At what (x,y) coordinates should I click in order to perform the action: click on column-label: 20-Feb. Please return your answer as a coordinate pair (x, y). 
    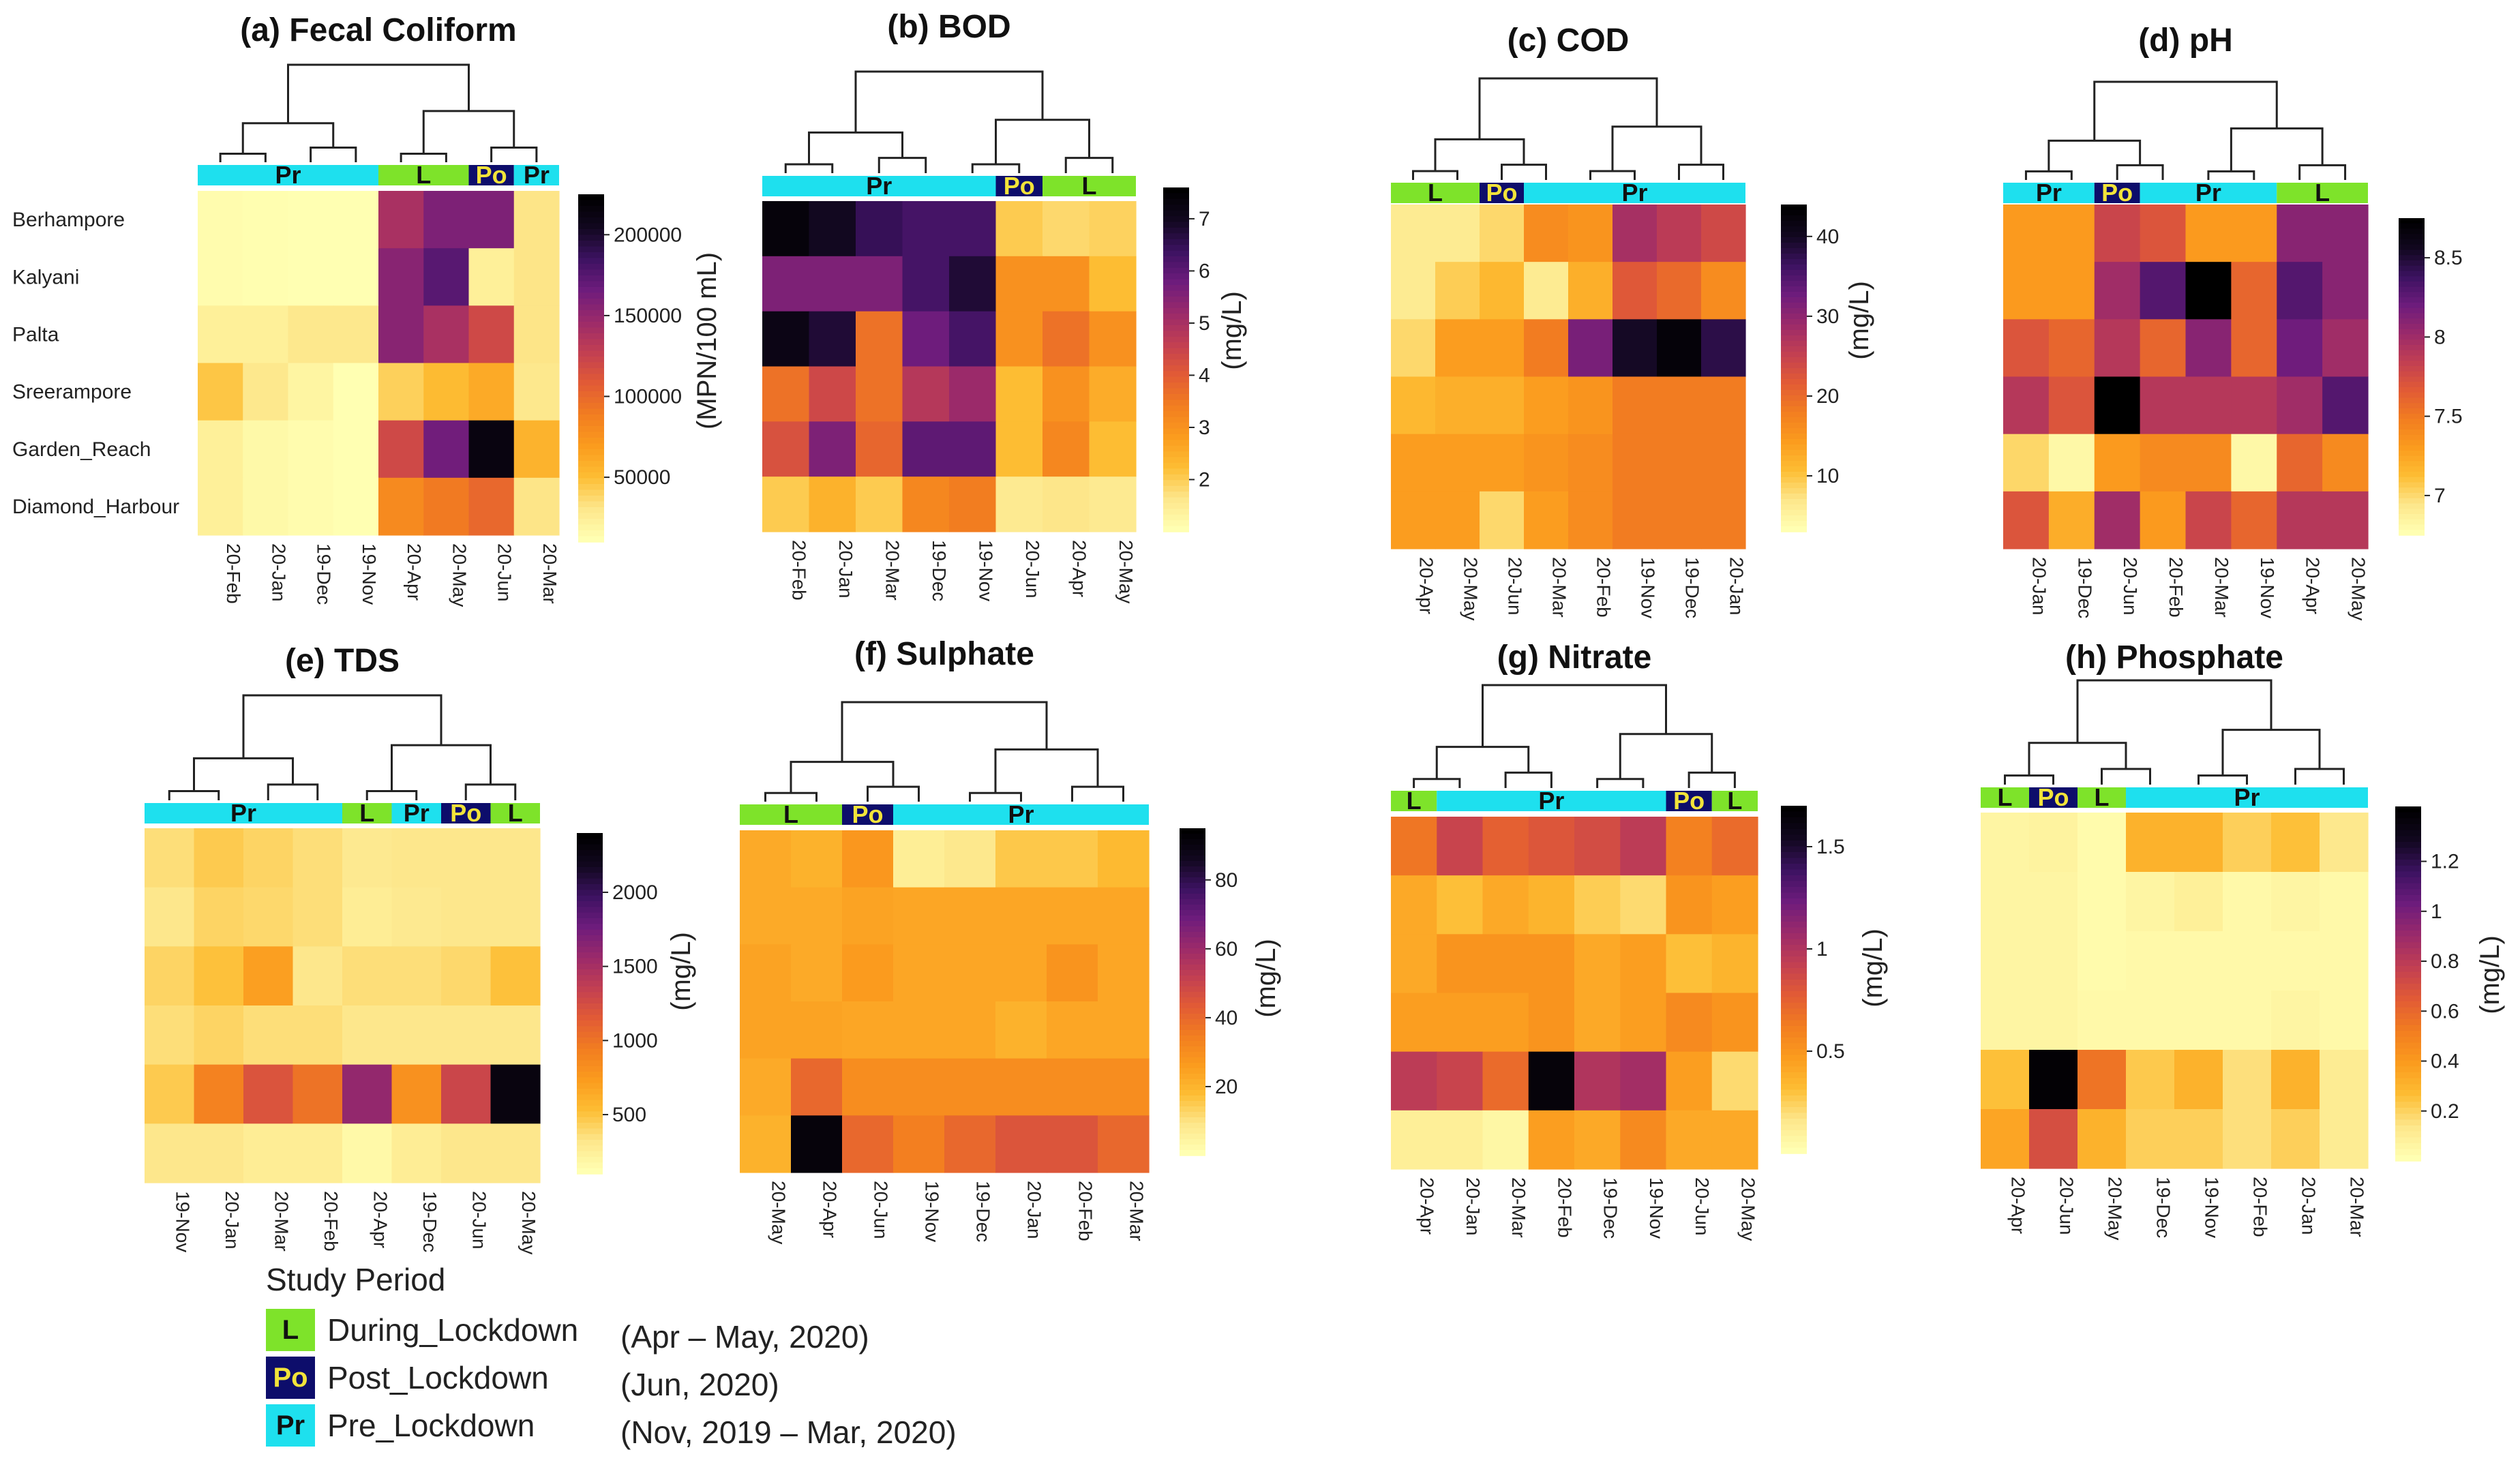
    Looking at the image, I should click on (331, 1221).